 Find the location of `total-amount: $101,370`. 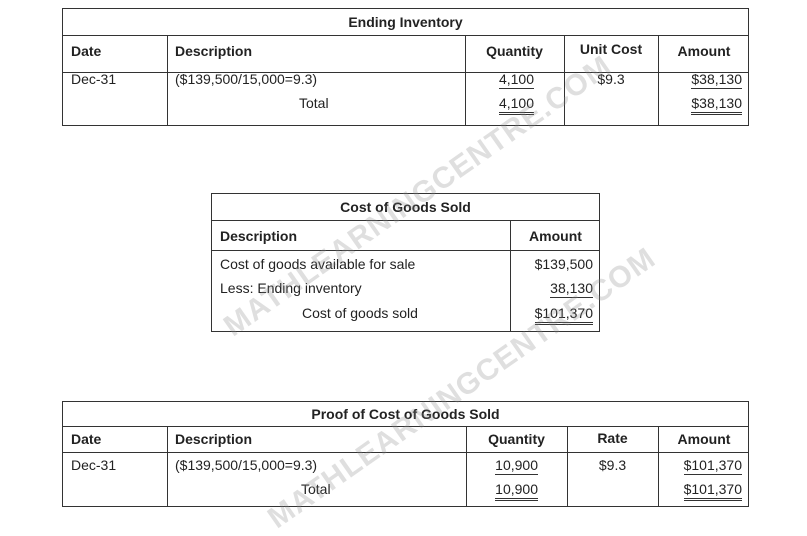

total-amount: $101,370 is located at coordinates (712, 491).